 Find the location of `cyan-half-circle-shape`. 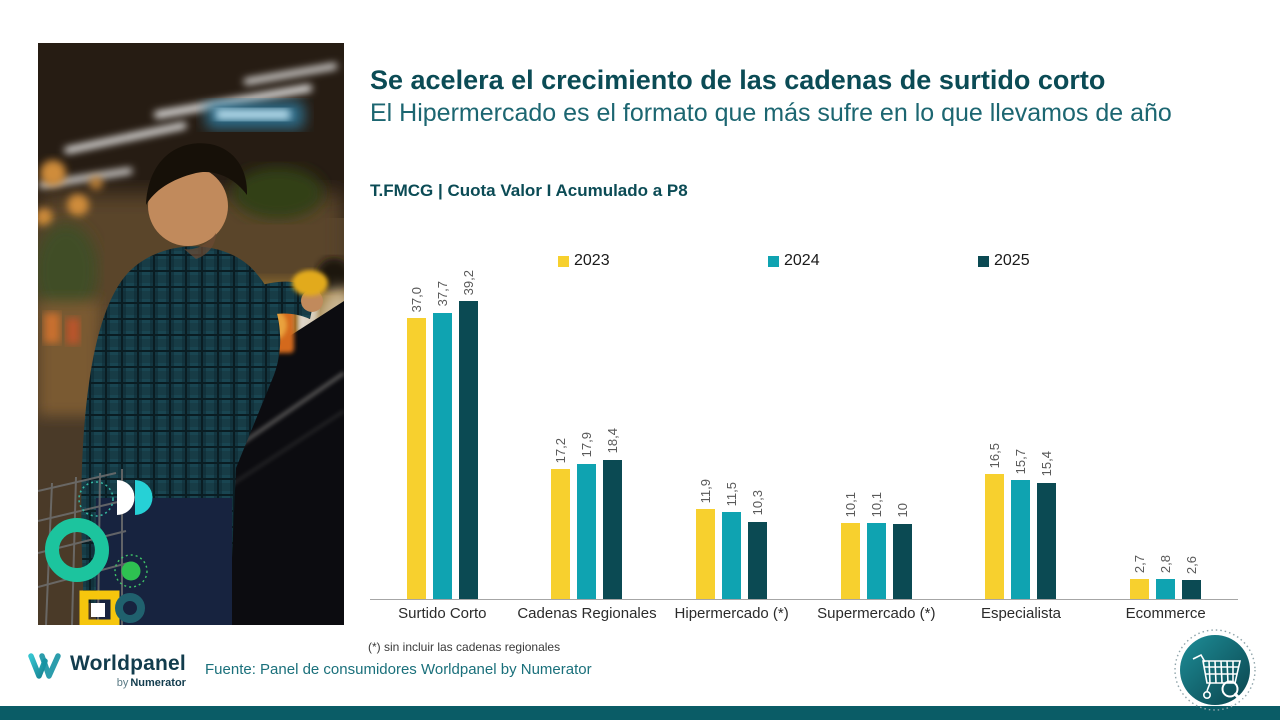

cyan-half-circle-shape is located at coordinates (144, 497).